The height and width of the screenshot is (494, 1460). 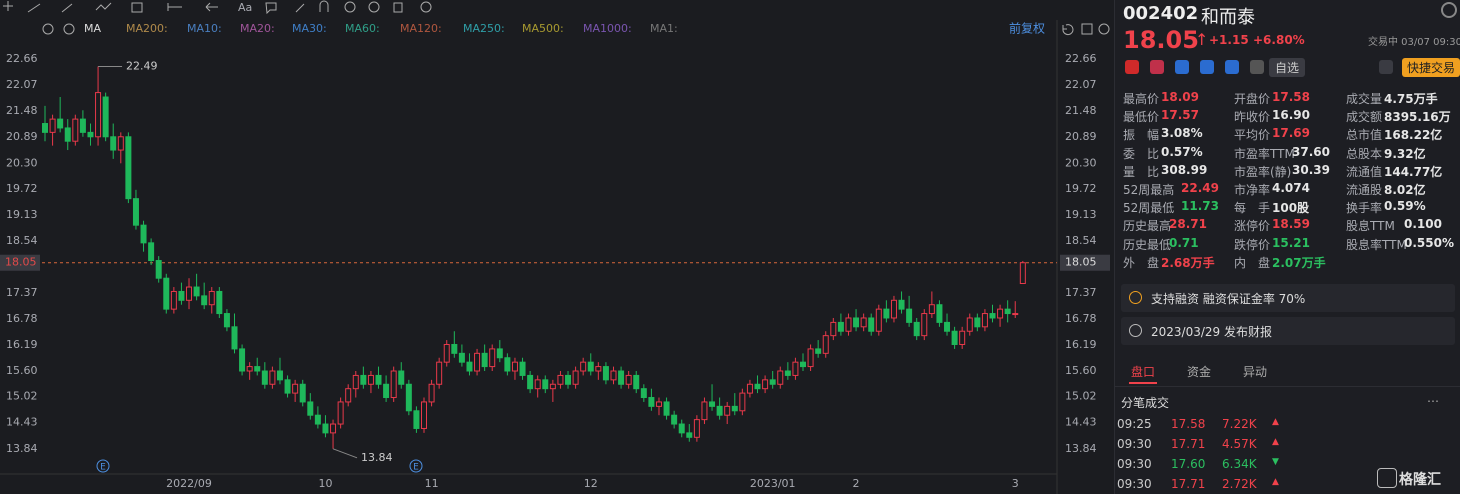 What do you see at coordinates (1081, 58) in the screenshot?
I see `y-tick-label-right: 22.66` at bounding box center [1081, 58].